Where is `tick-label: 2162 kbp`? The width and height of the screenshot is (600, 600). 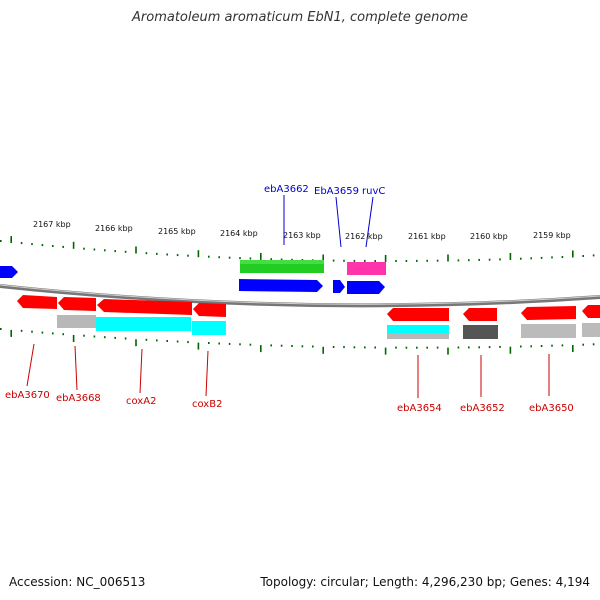 tick-label: 2162 kbp is located at coordinates (364, 236).